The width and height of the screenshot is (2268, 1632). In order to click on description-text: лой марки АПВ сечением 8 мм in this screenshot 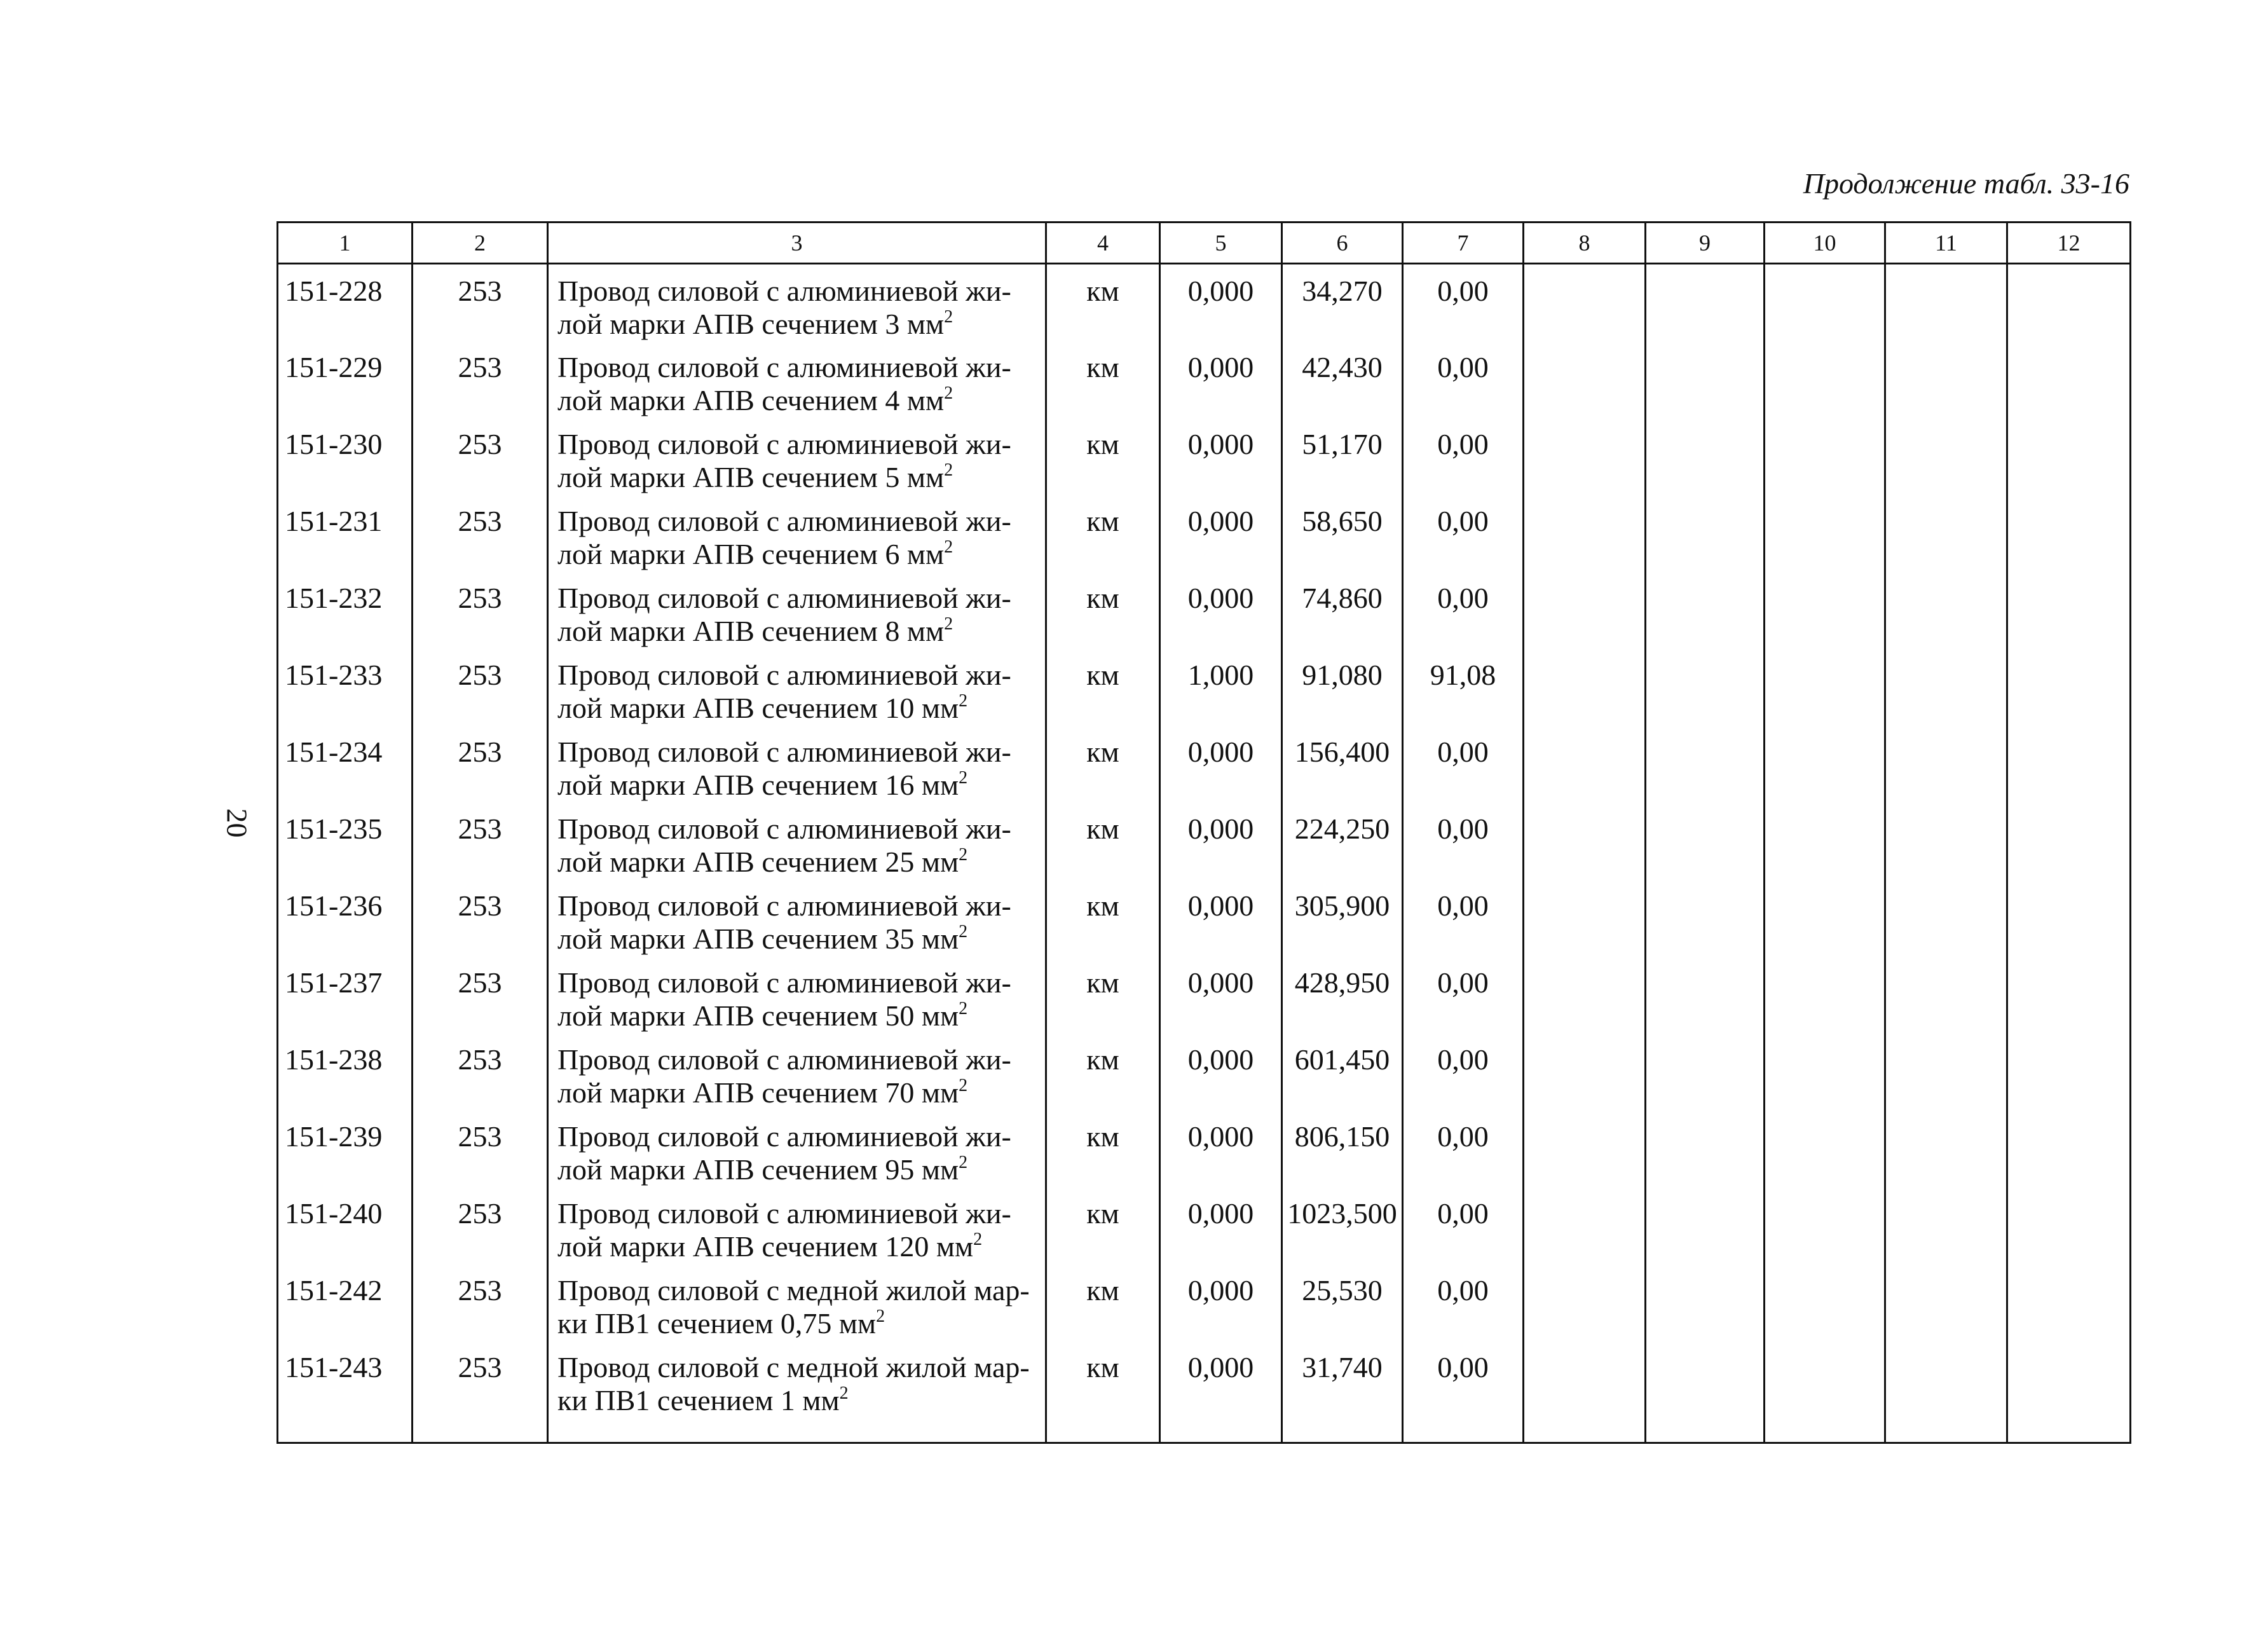, I will do `click(751, 631)`.